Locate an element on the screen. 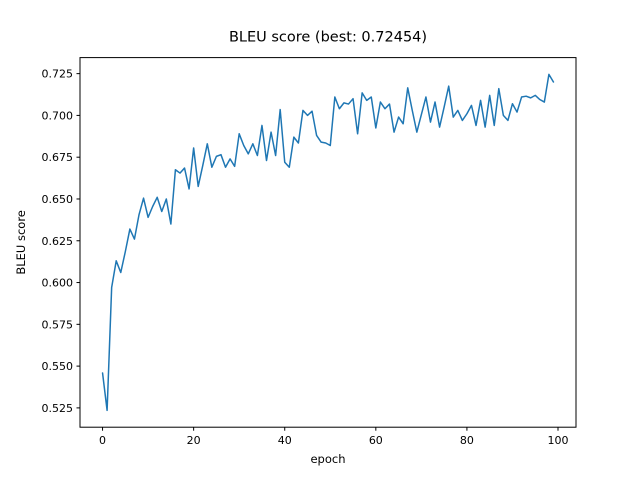  y-tick-label: 0.625 is located at coordinates (58, 241).